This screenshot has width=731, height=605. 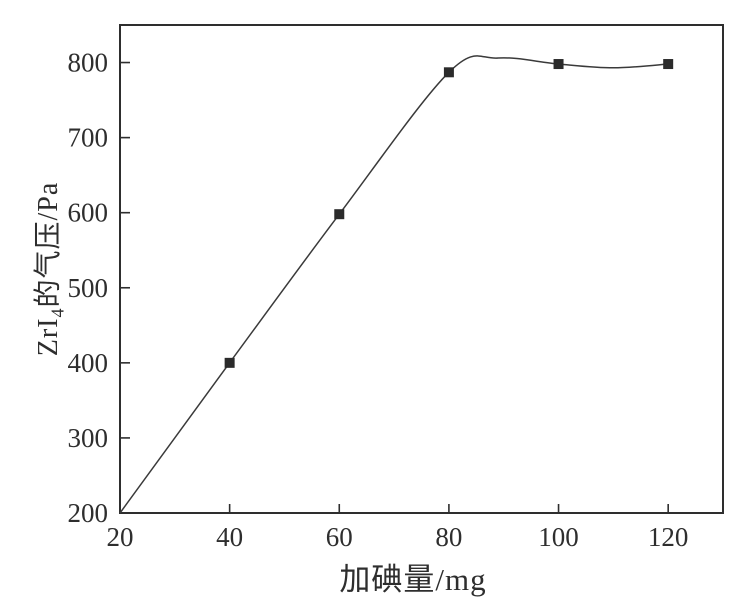 I want to click on y-tick-label: 800, so click(x=88, y=63).